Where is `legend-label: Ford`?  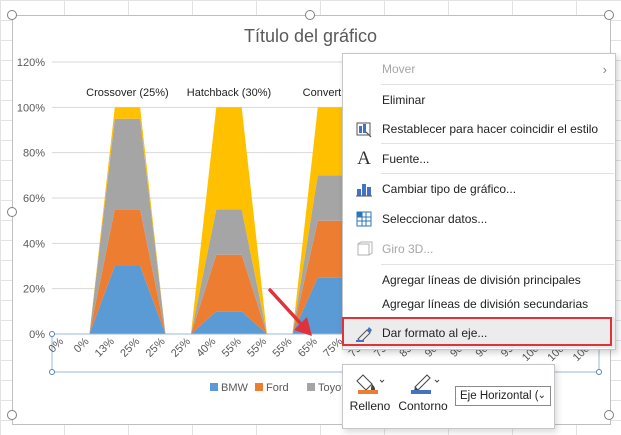
legend-label: Ford is located at coordinates (277, 388).